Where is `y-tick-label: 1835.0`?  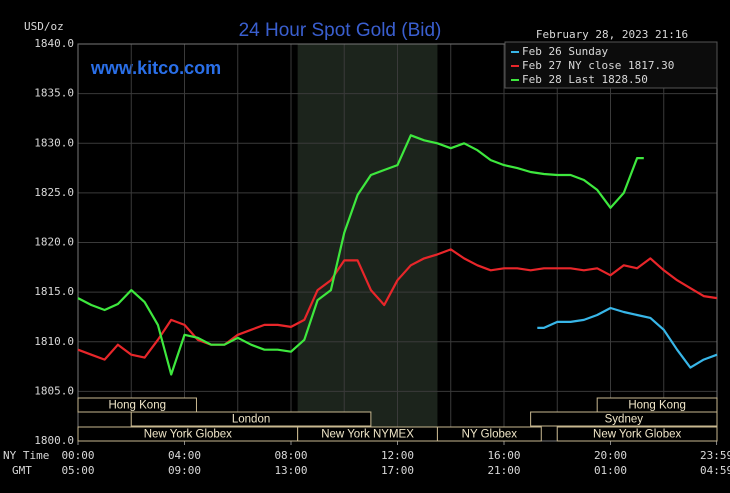
y-tick-label: 1835.0 is located at coordinates (54, 93).